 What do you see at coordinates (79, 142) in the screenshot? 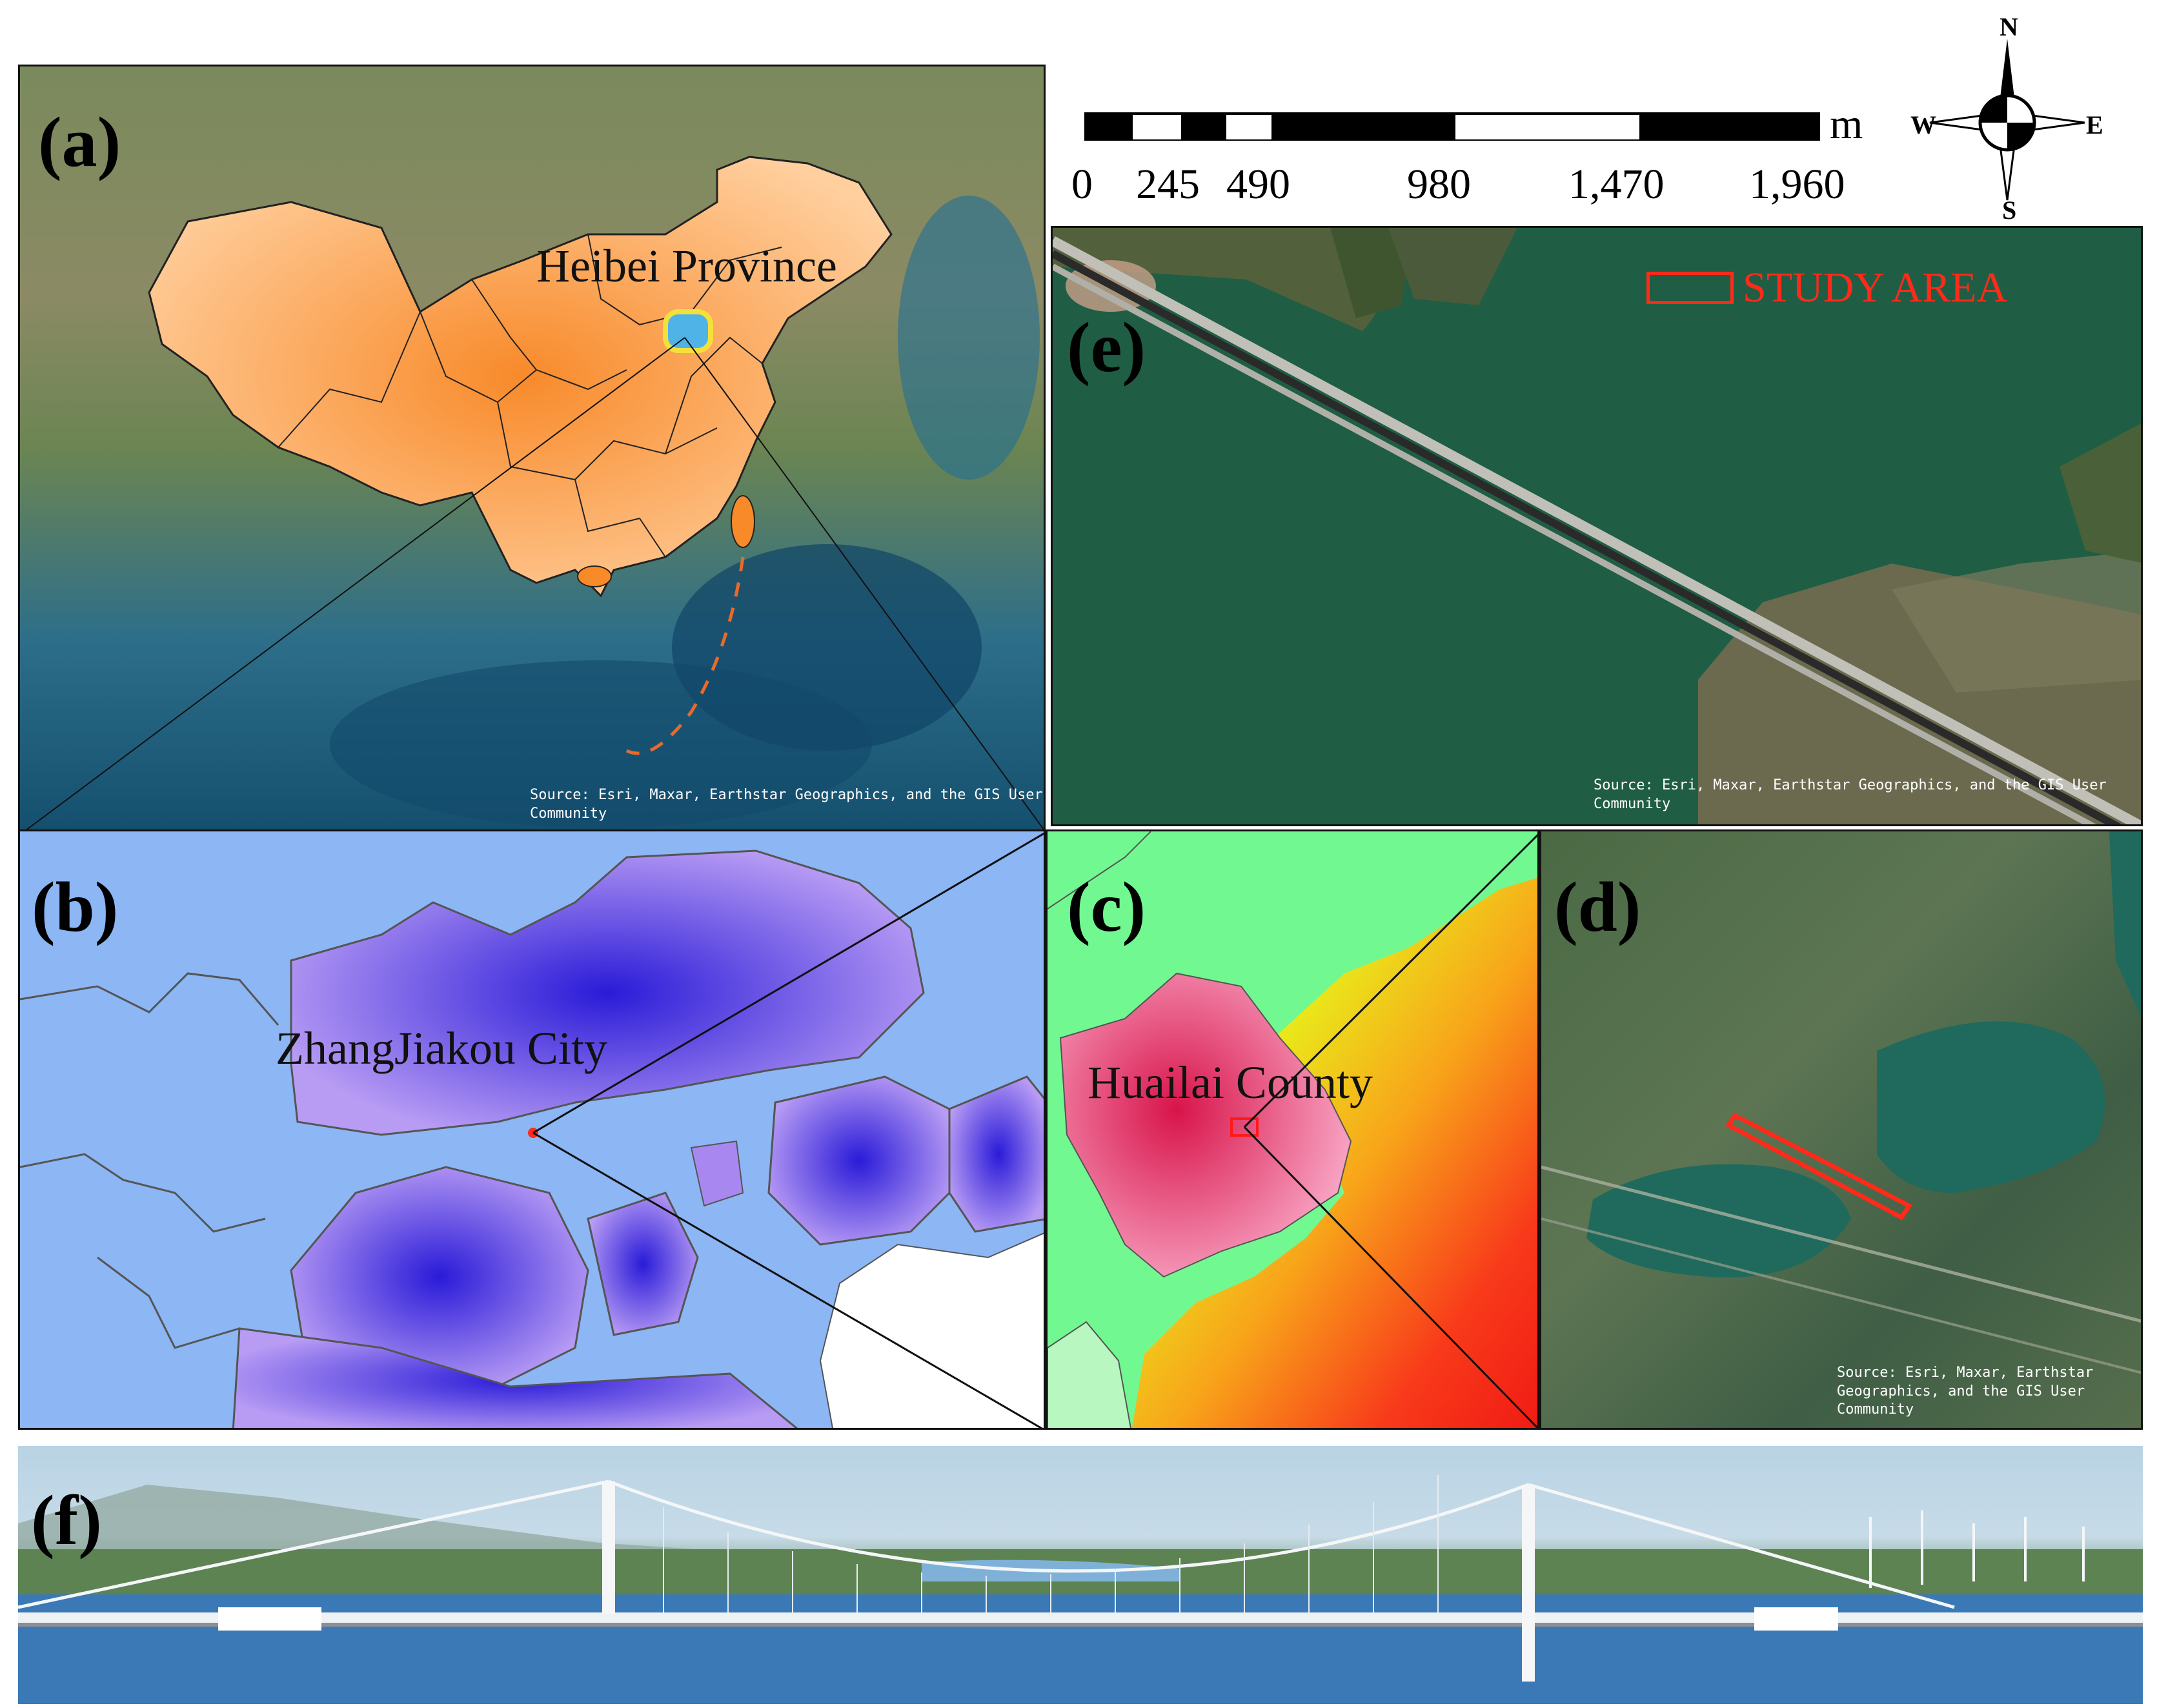
I see `panel-a-label: (a)` at bounding box center [79, 142].